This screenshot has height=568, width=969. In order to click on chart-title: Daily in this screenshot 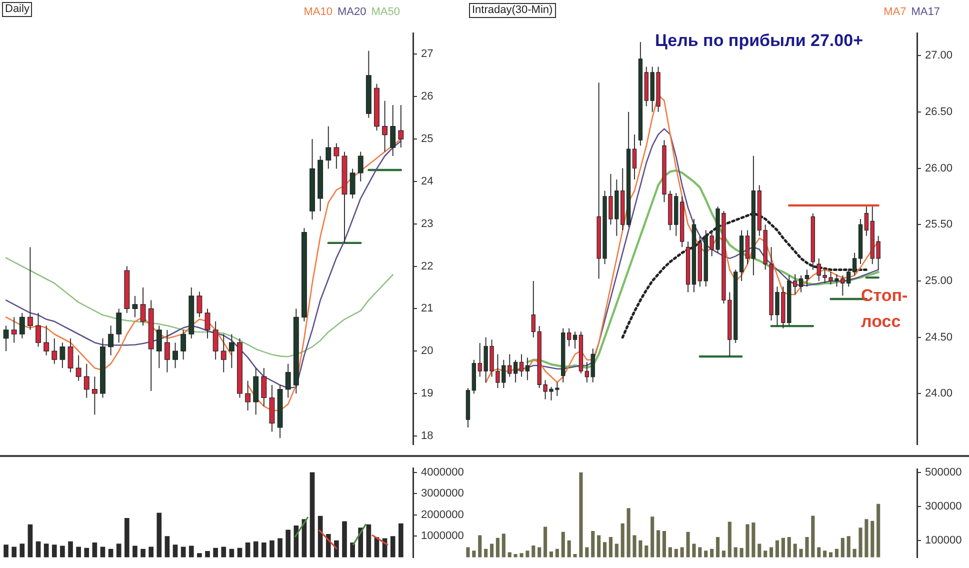, I will do `click(17, 9)`.